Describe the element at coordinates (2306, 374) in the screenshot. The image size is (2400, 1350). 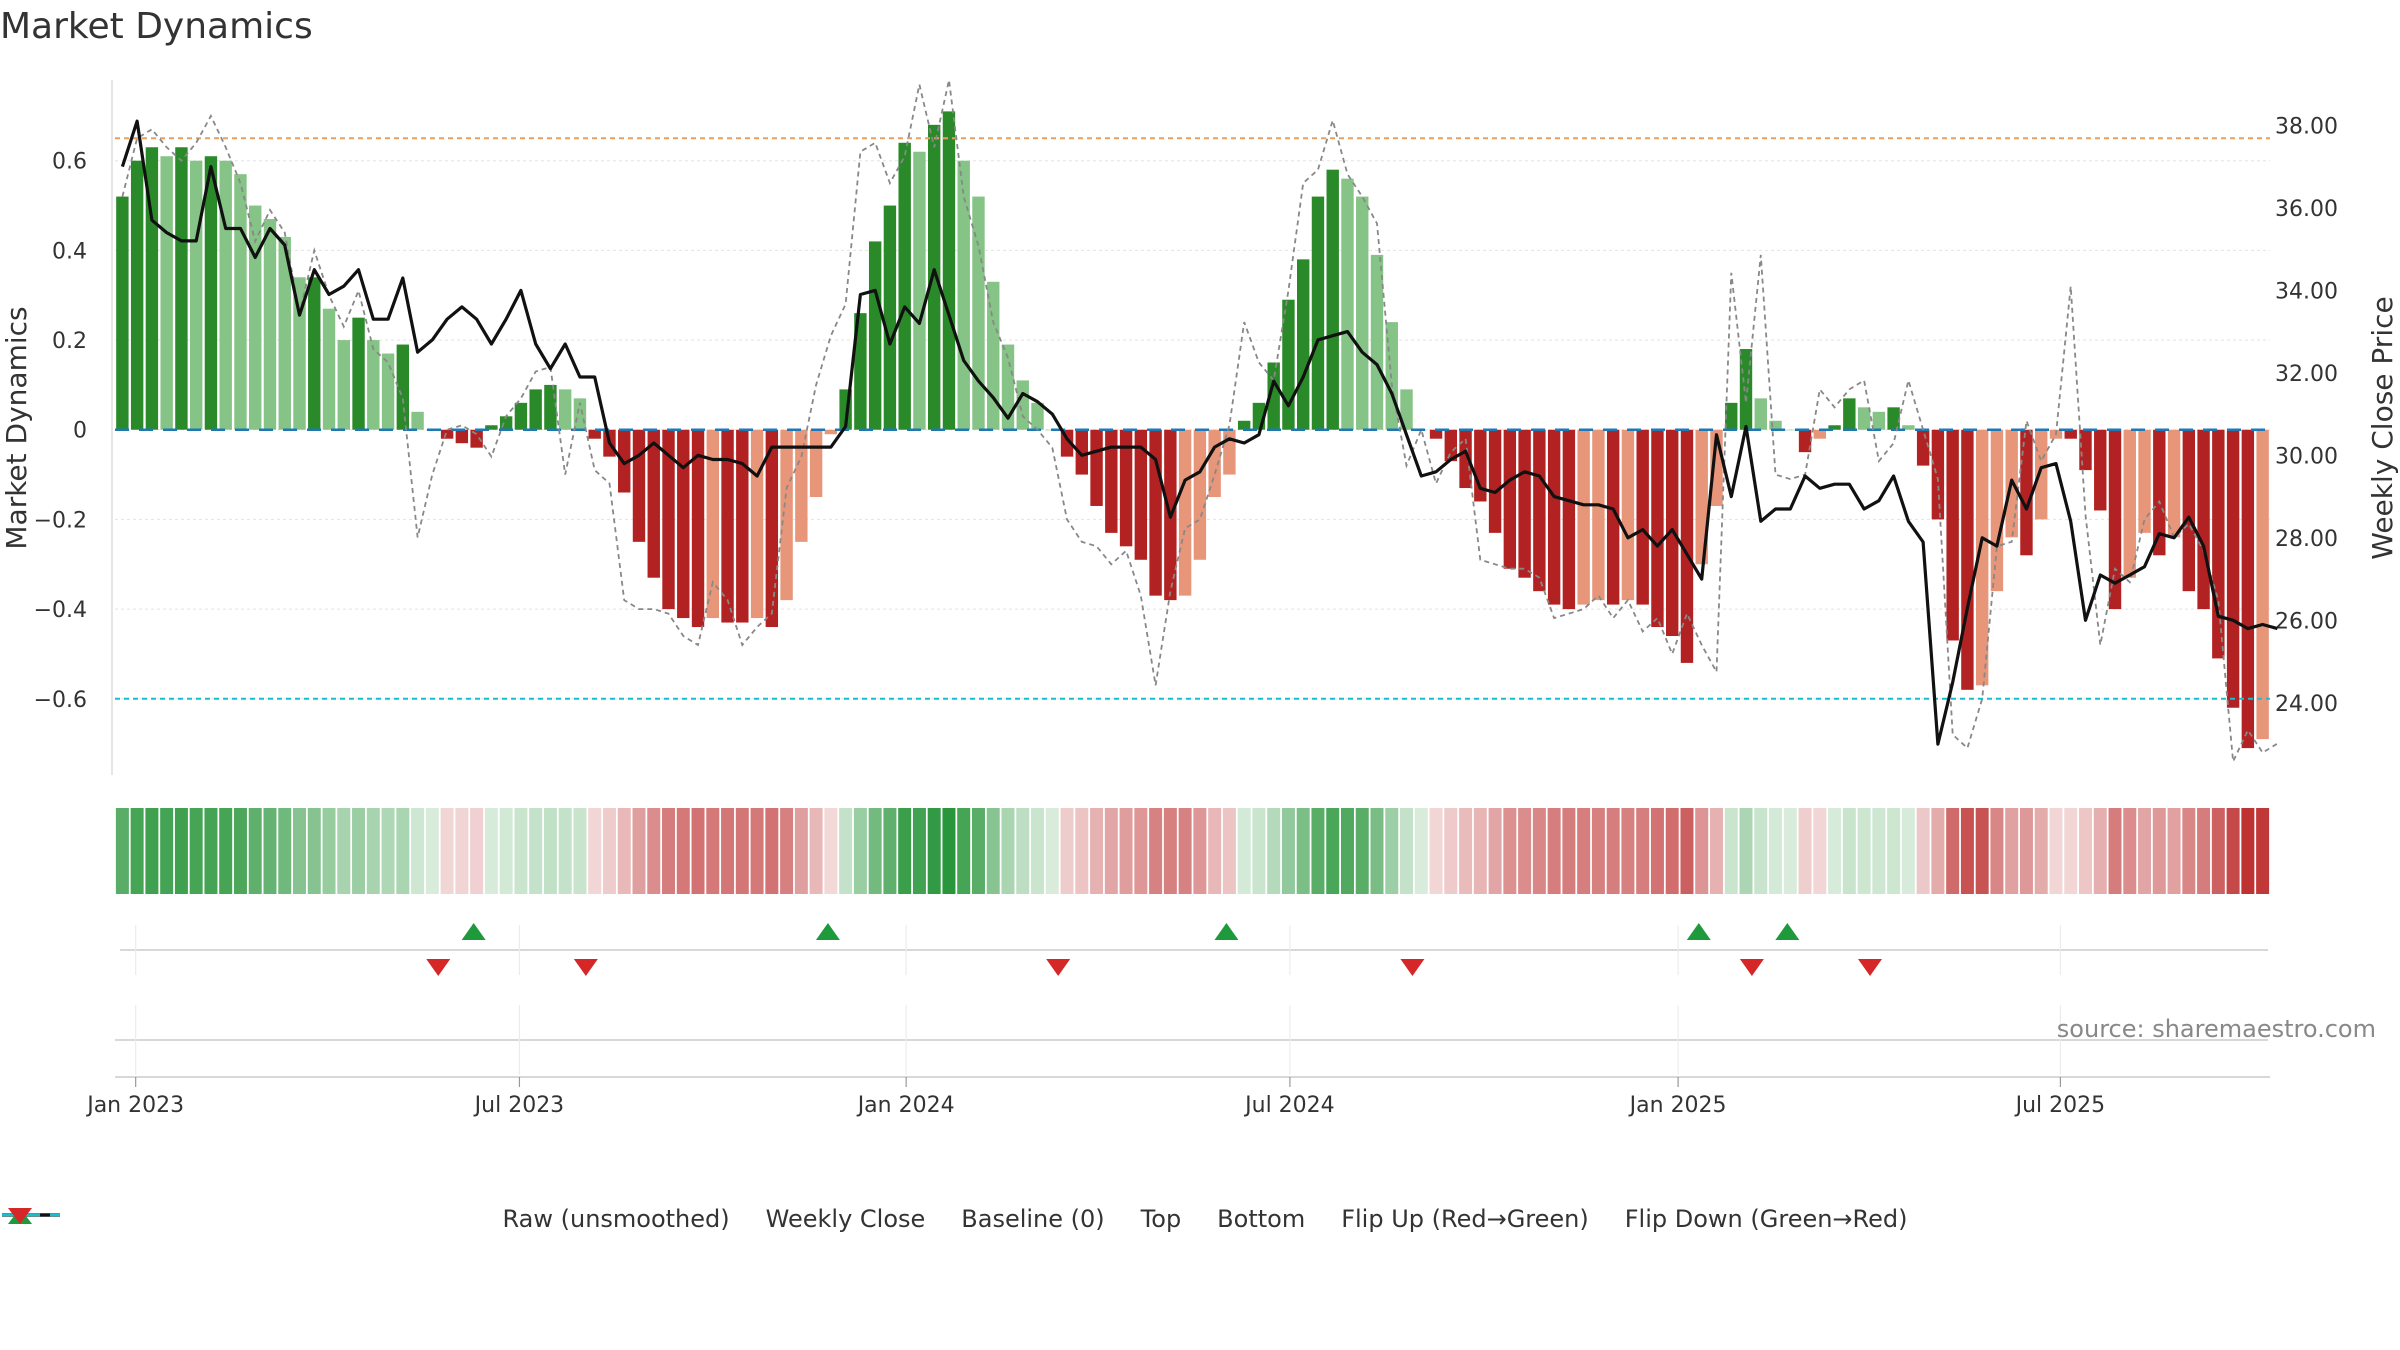
I see `right-tick-label: 32.00` at that location.